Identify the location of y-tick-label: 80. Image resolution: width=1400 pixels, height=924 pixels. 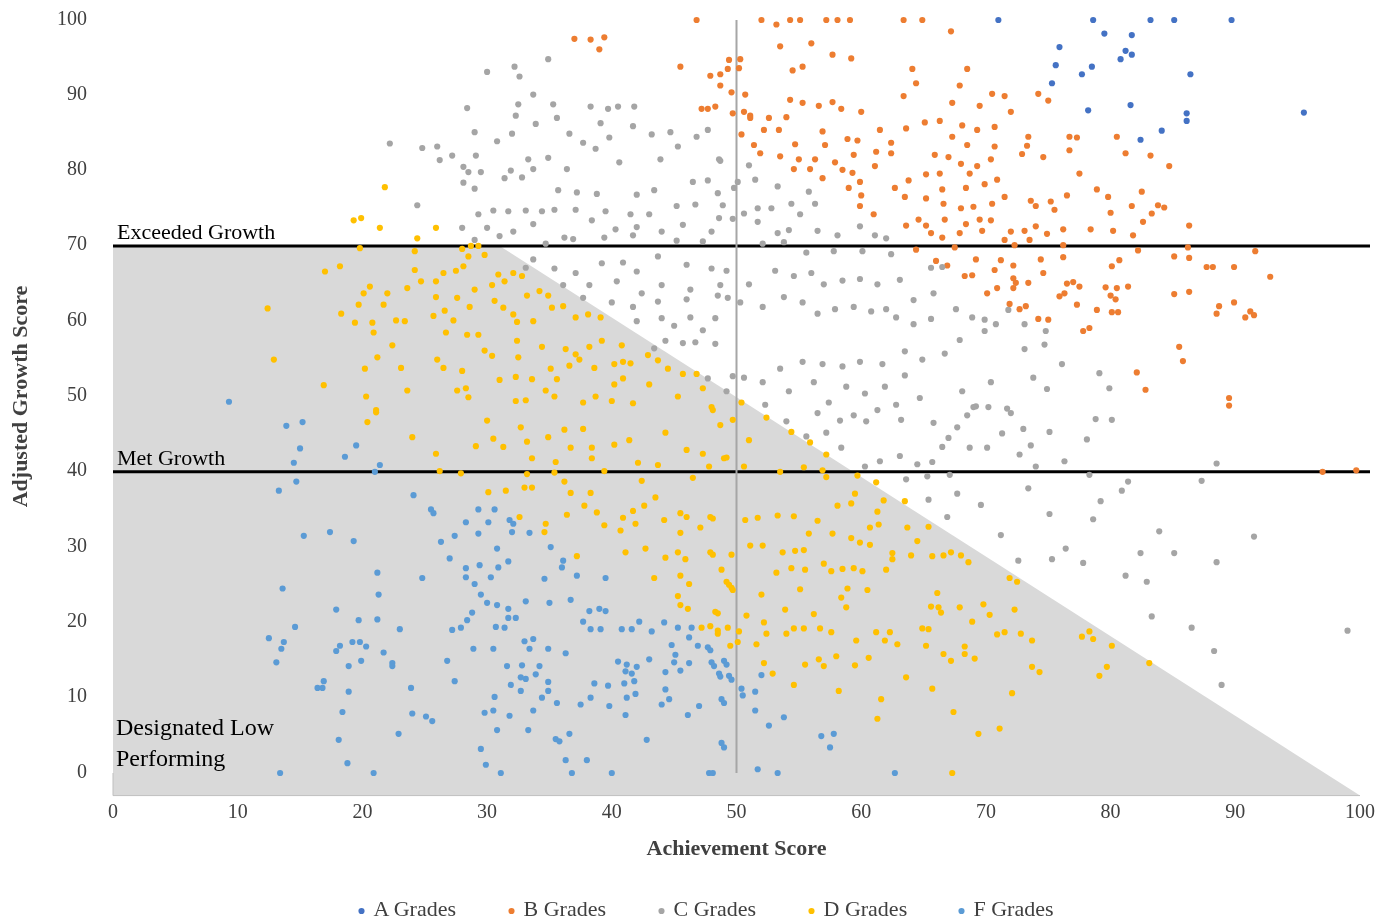
(77, 168).